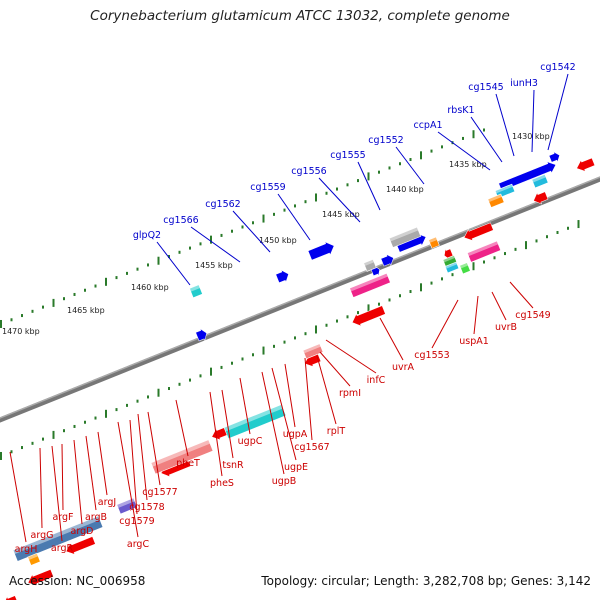 This screenshot has width=600, height=600. Describe the element at coordinates (180, 220) in the screenshot. I see `forward-gene-label: cg1566` at that location.